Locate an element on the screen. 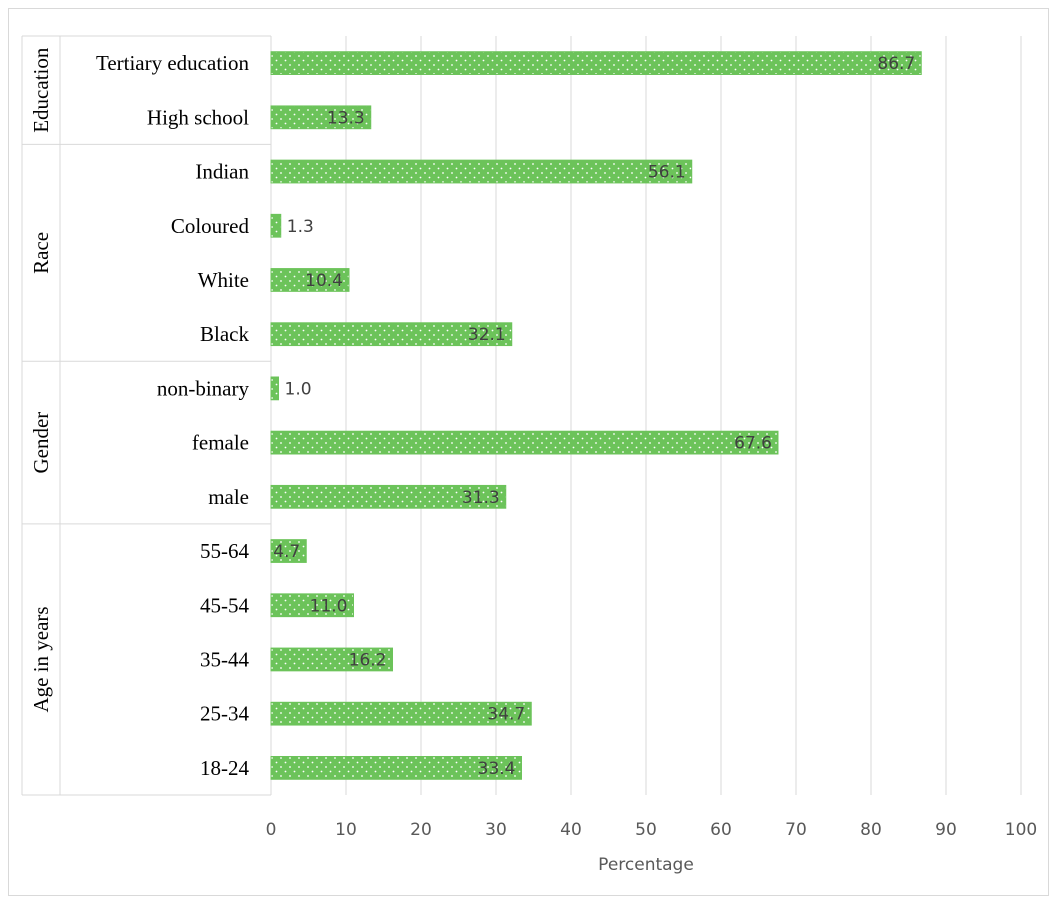 The image size is (1057, 909). category-label: 55-64 is located at coordinates (224, 551).